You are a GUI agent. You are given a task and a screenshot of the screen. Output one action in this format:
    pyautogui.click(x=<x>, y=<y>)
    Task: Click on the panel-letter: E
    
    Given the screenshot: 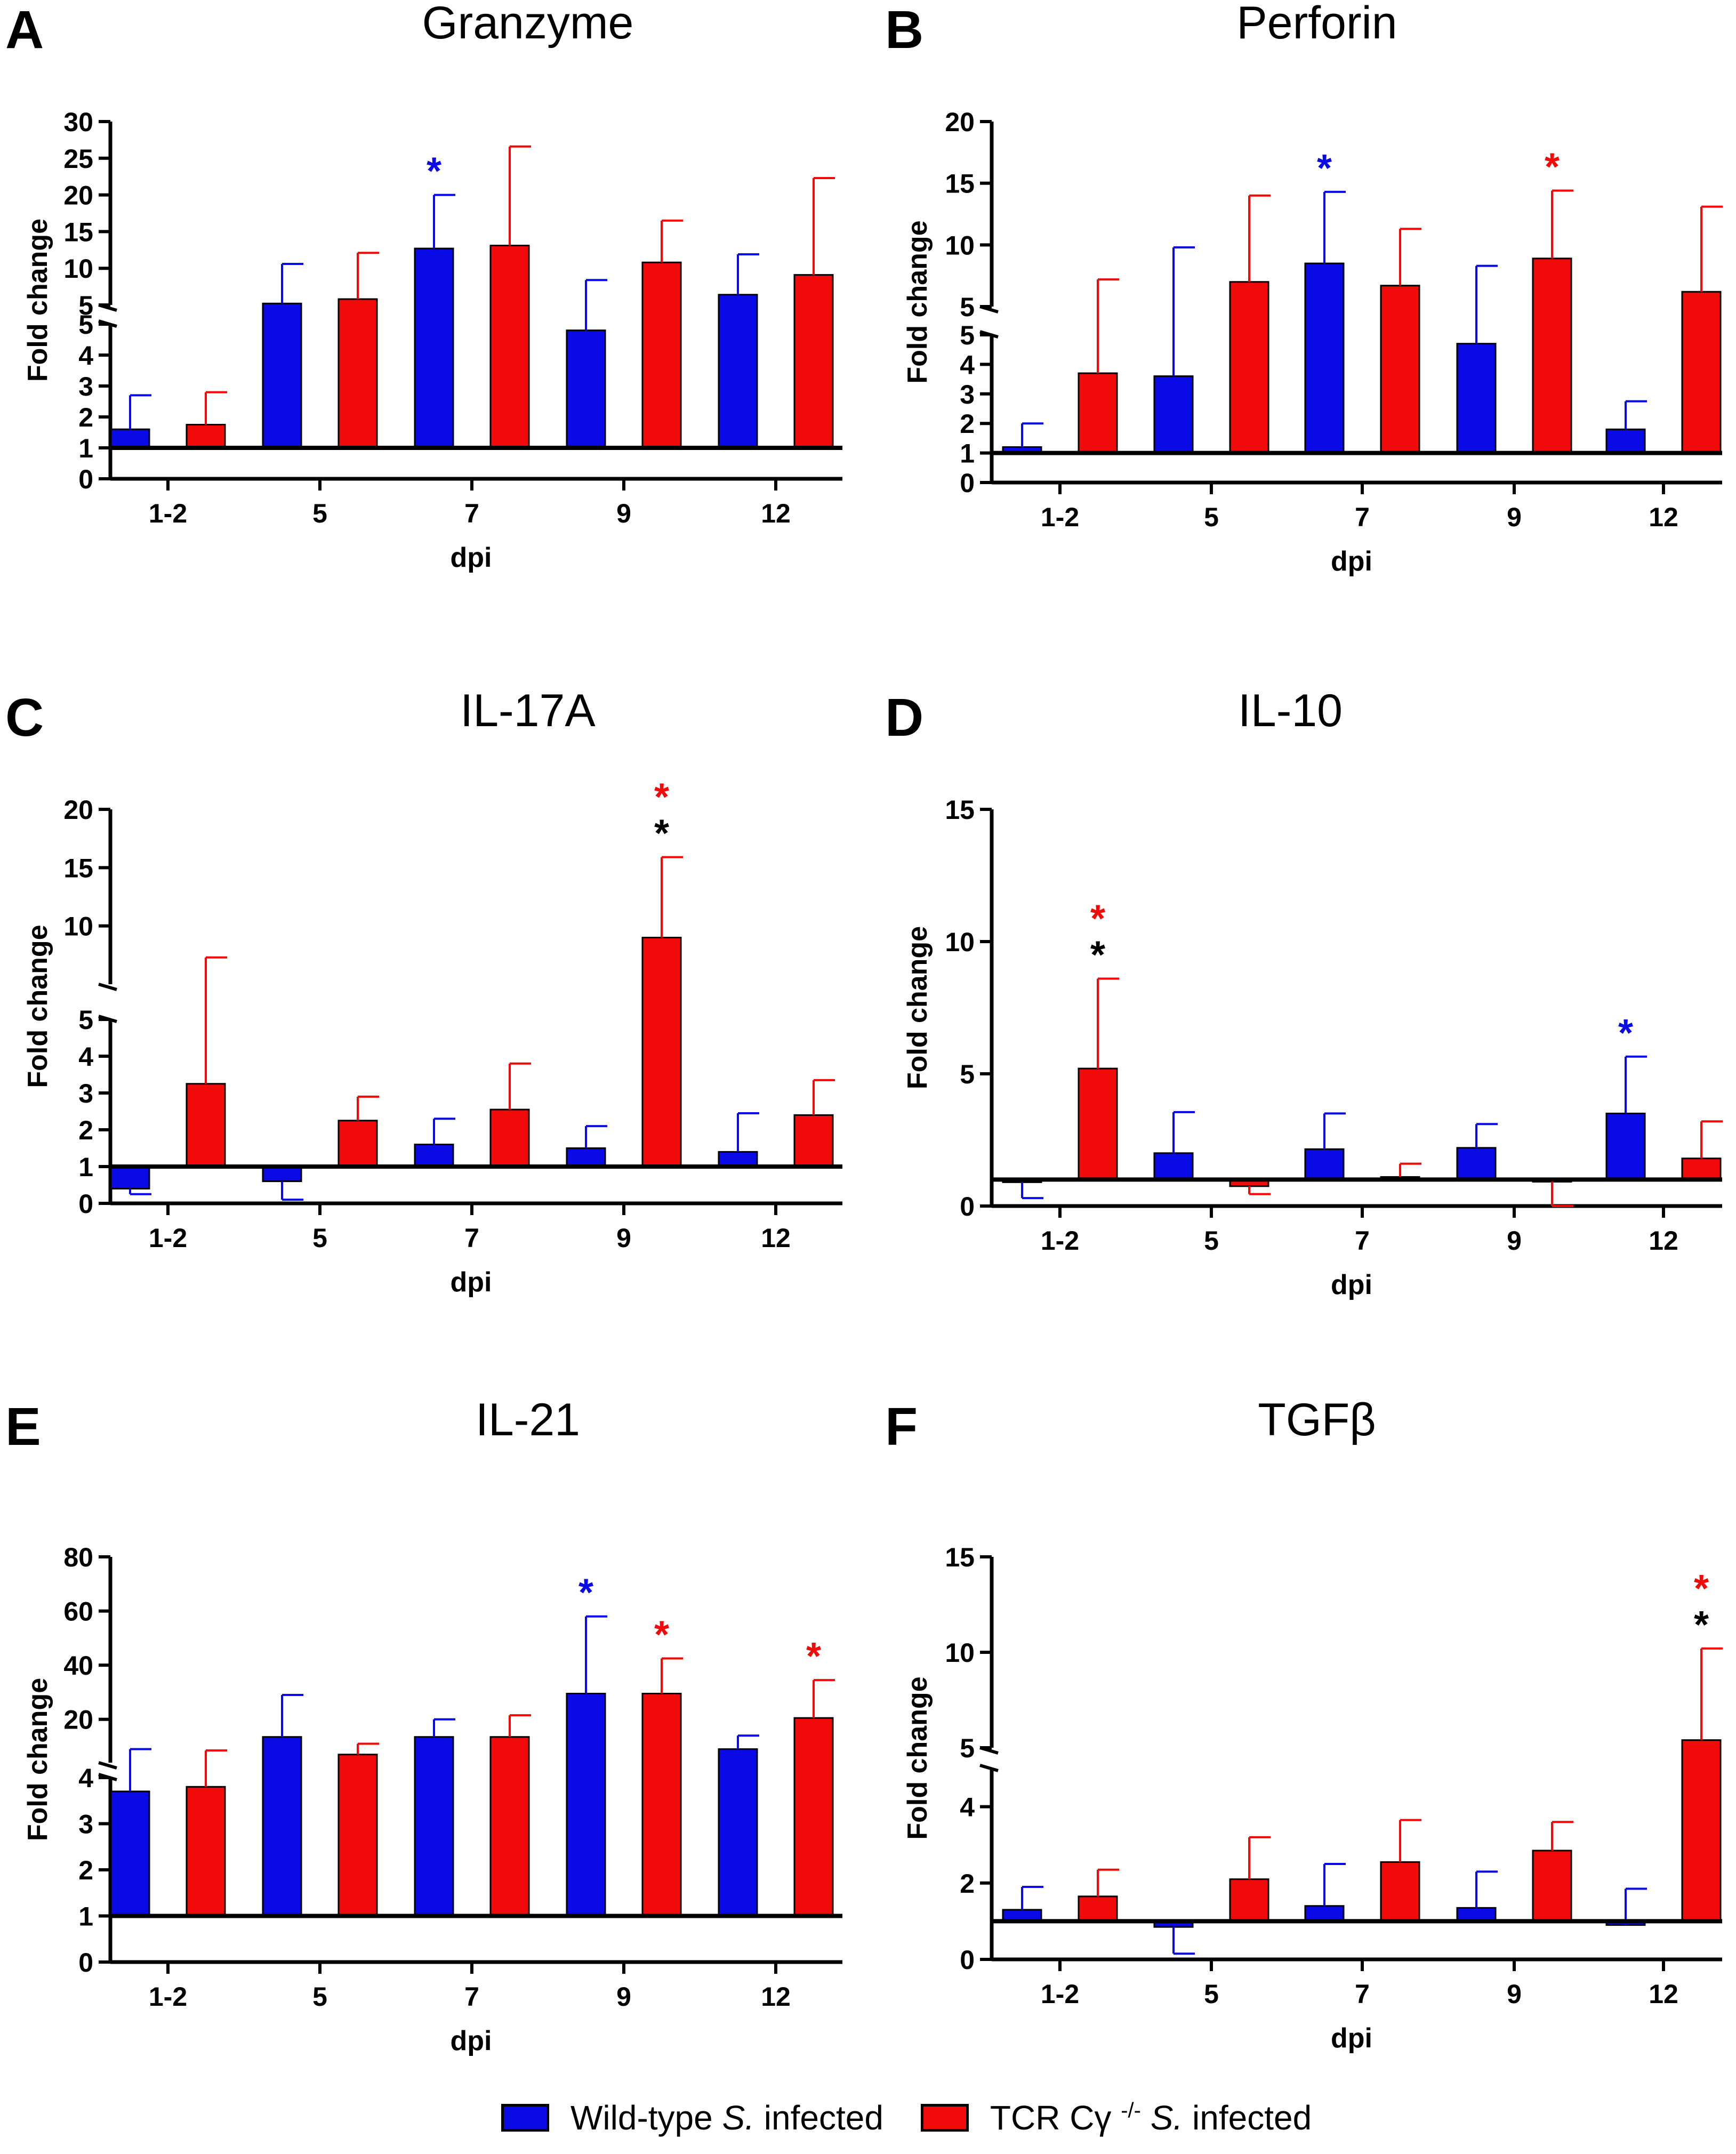 What is the action you would take?
    pyautogui.click(x=23, y=1427)
    